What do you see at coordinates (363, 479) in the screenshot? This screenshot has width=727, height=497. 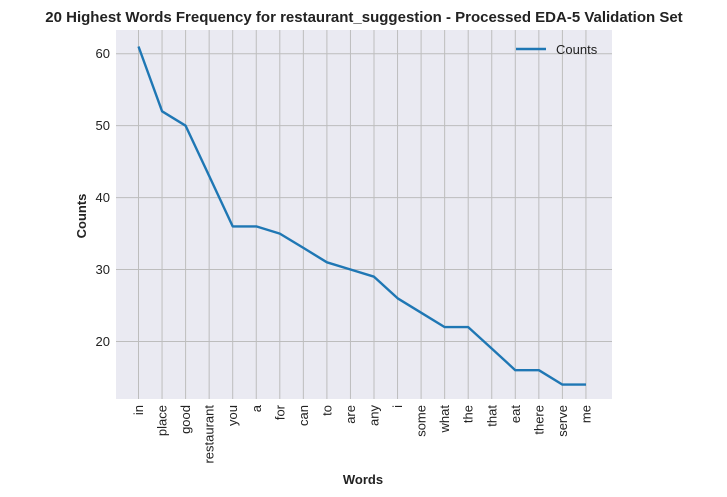 I see `x-axis-label: Words` at bounding box center [363, 479].